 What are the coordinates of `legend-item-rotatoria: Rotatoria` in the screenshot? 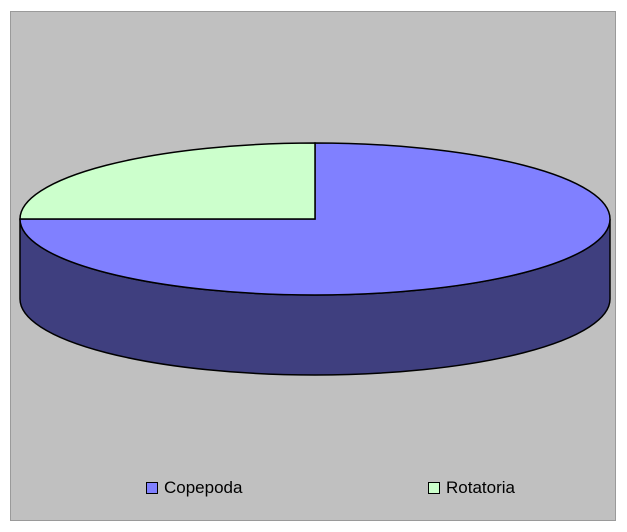 It's located at (471, 488).